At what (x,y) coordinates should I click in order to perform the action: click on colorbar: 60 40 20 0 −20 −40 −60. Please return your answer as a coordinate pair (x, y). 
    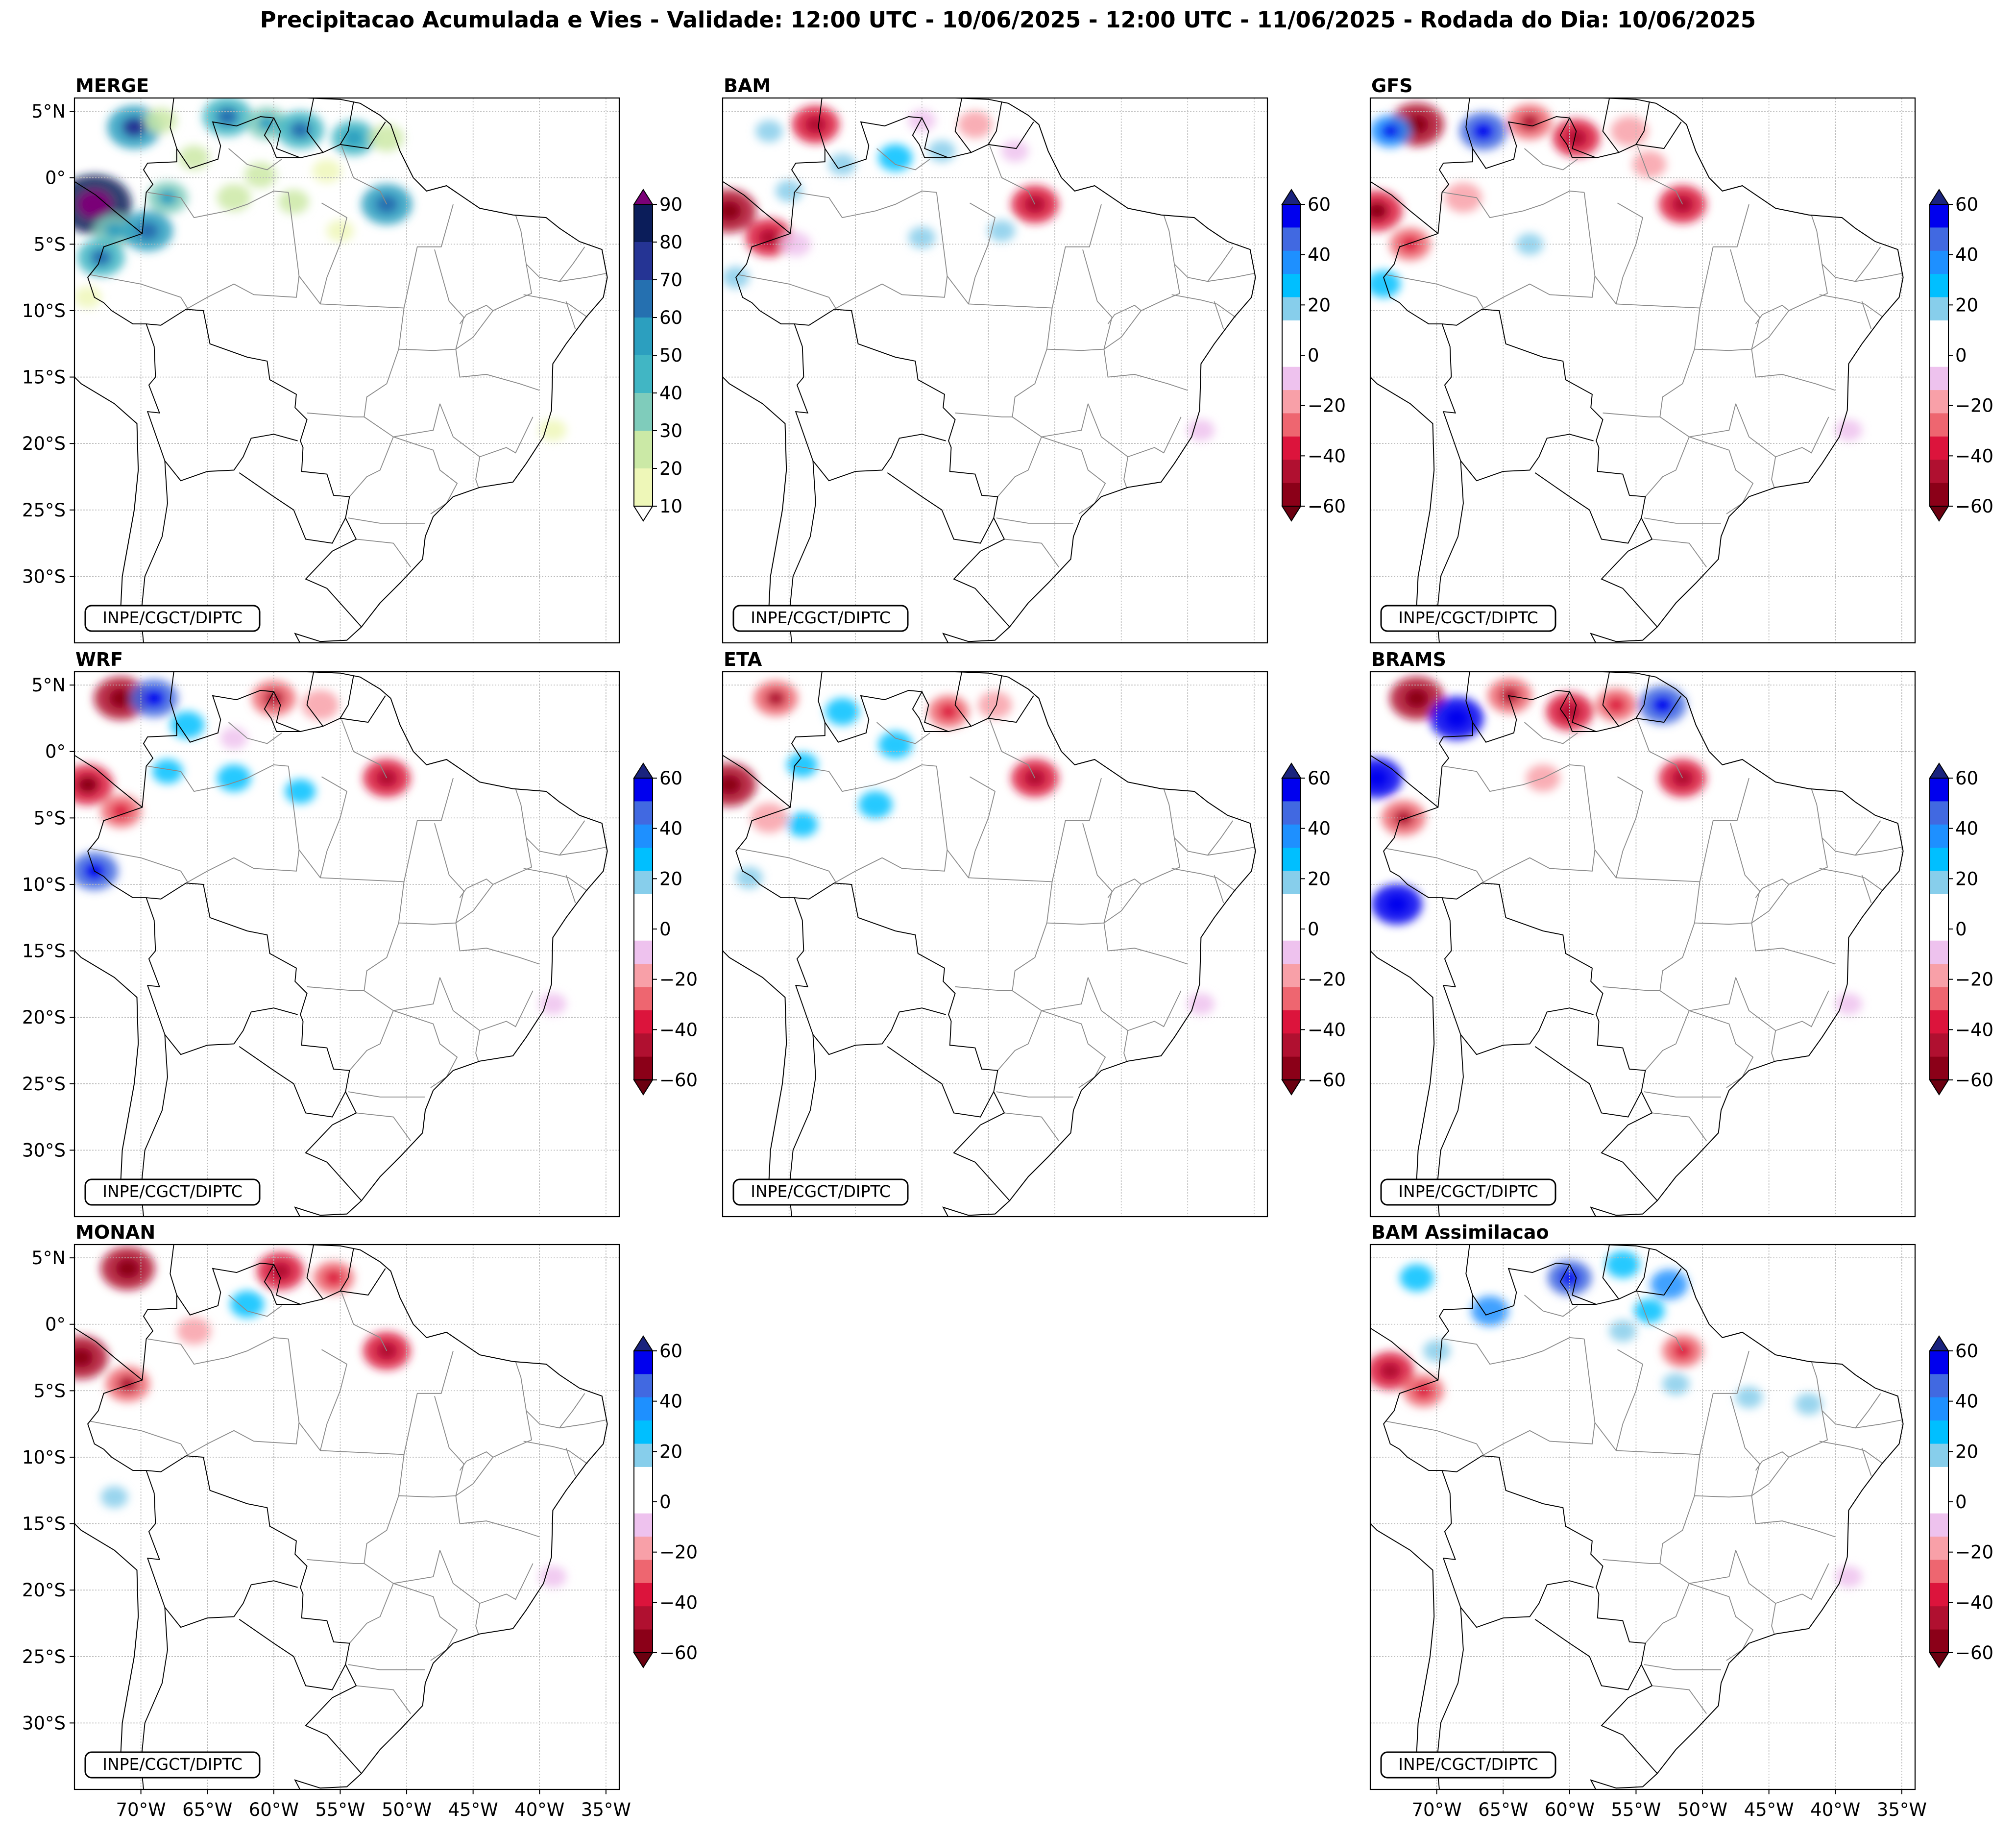
    Looking at the image, I should click on (665, 1501).